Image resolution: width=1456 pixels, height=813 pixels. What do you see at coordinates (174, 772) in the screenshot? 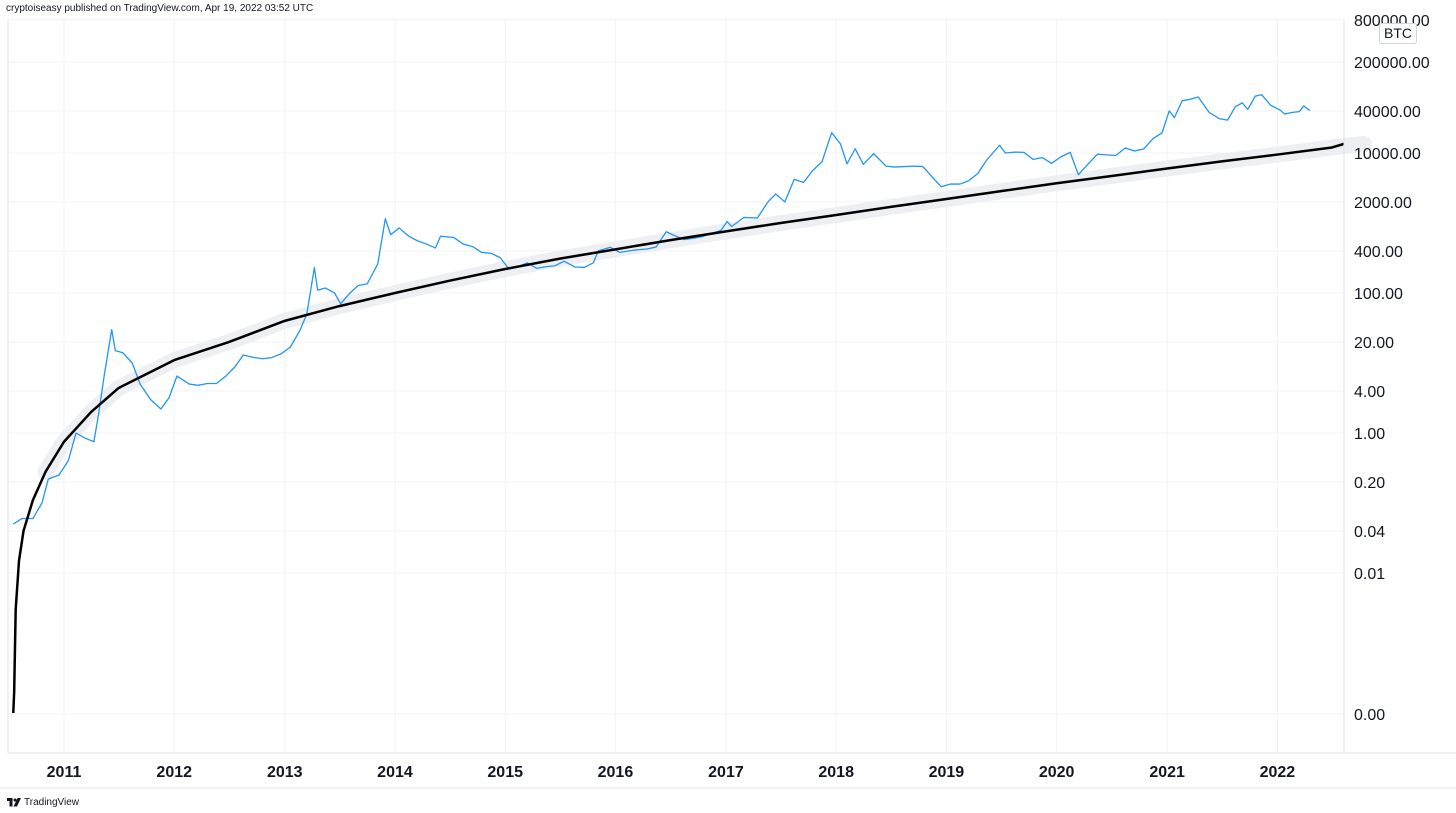
I see `x-tick-label: 2012` at bounding box center [174, 772].